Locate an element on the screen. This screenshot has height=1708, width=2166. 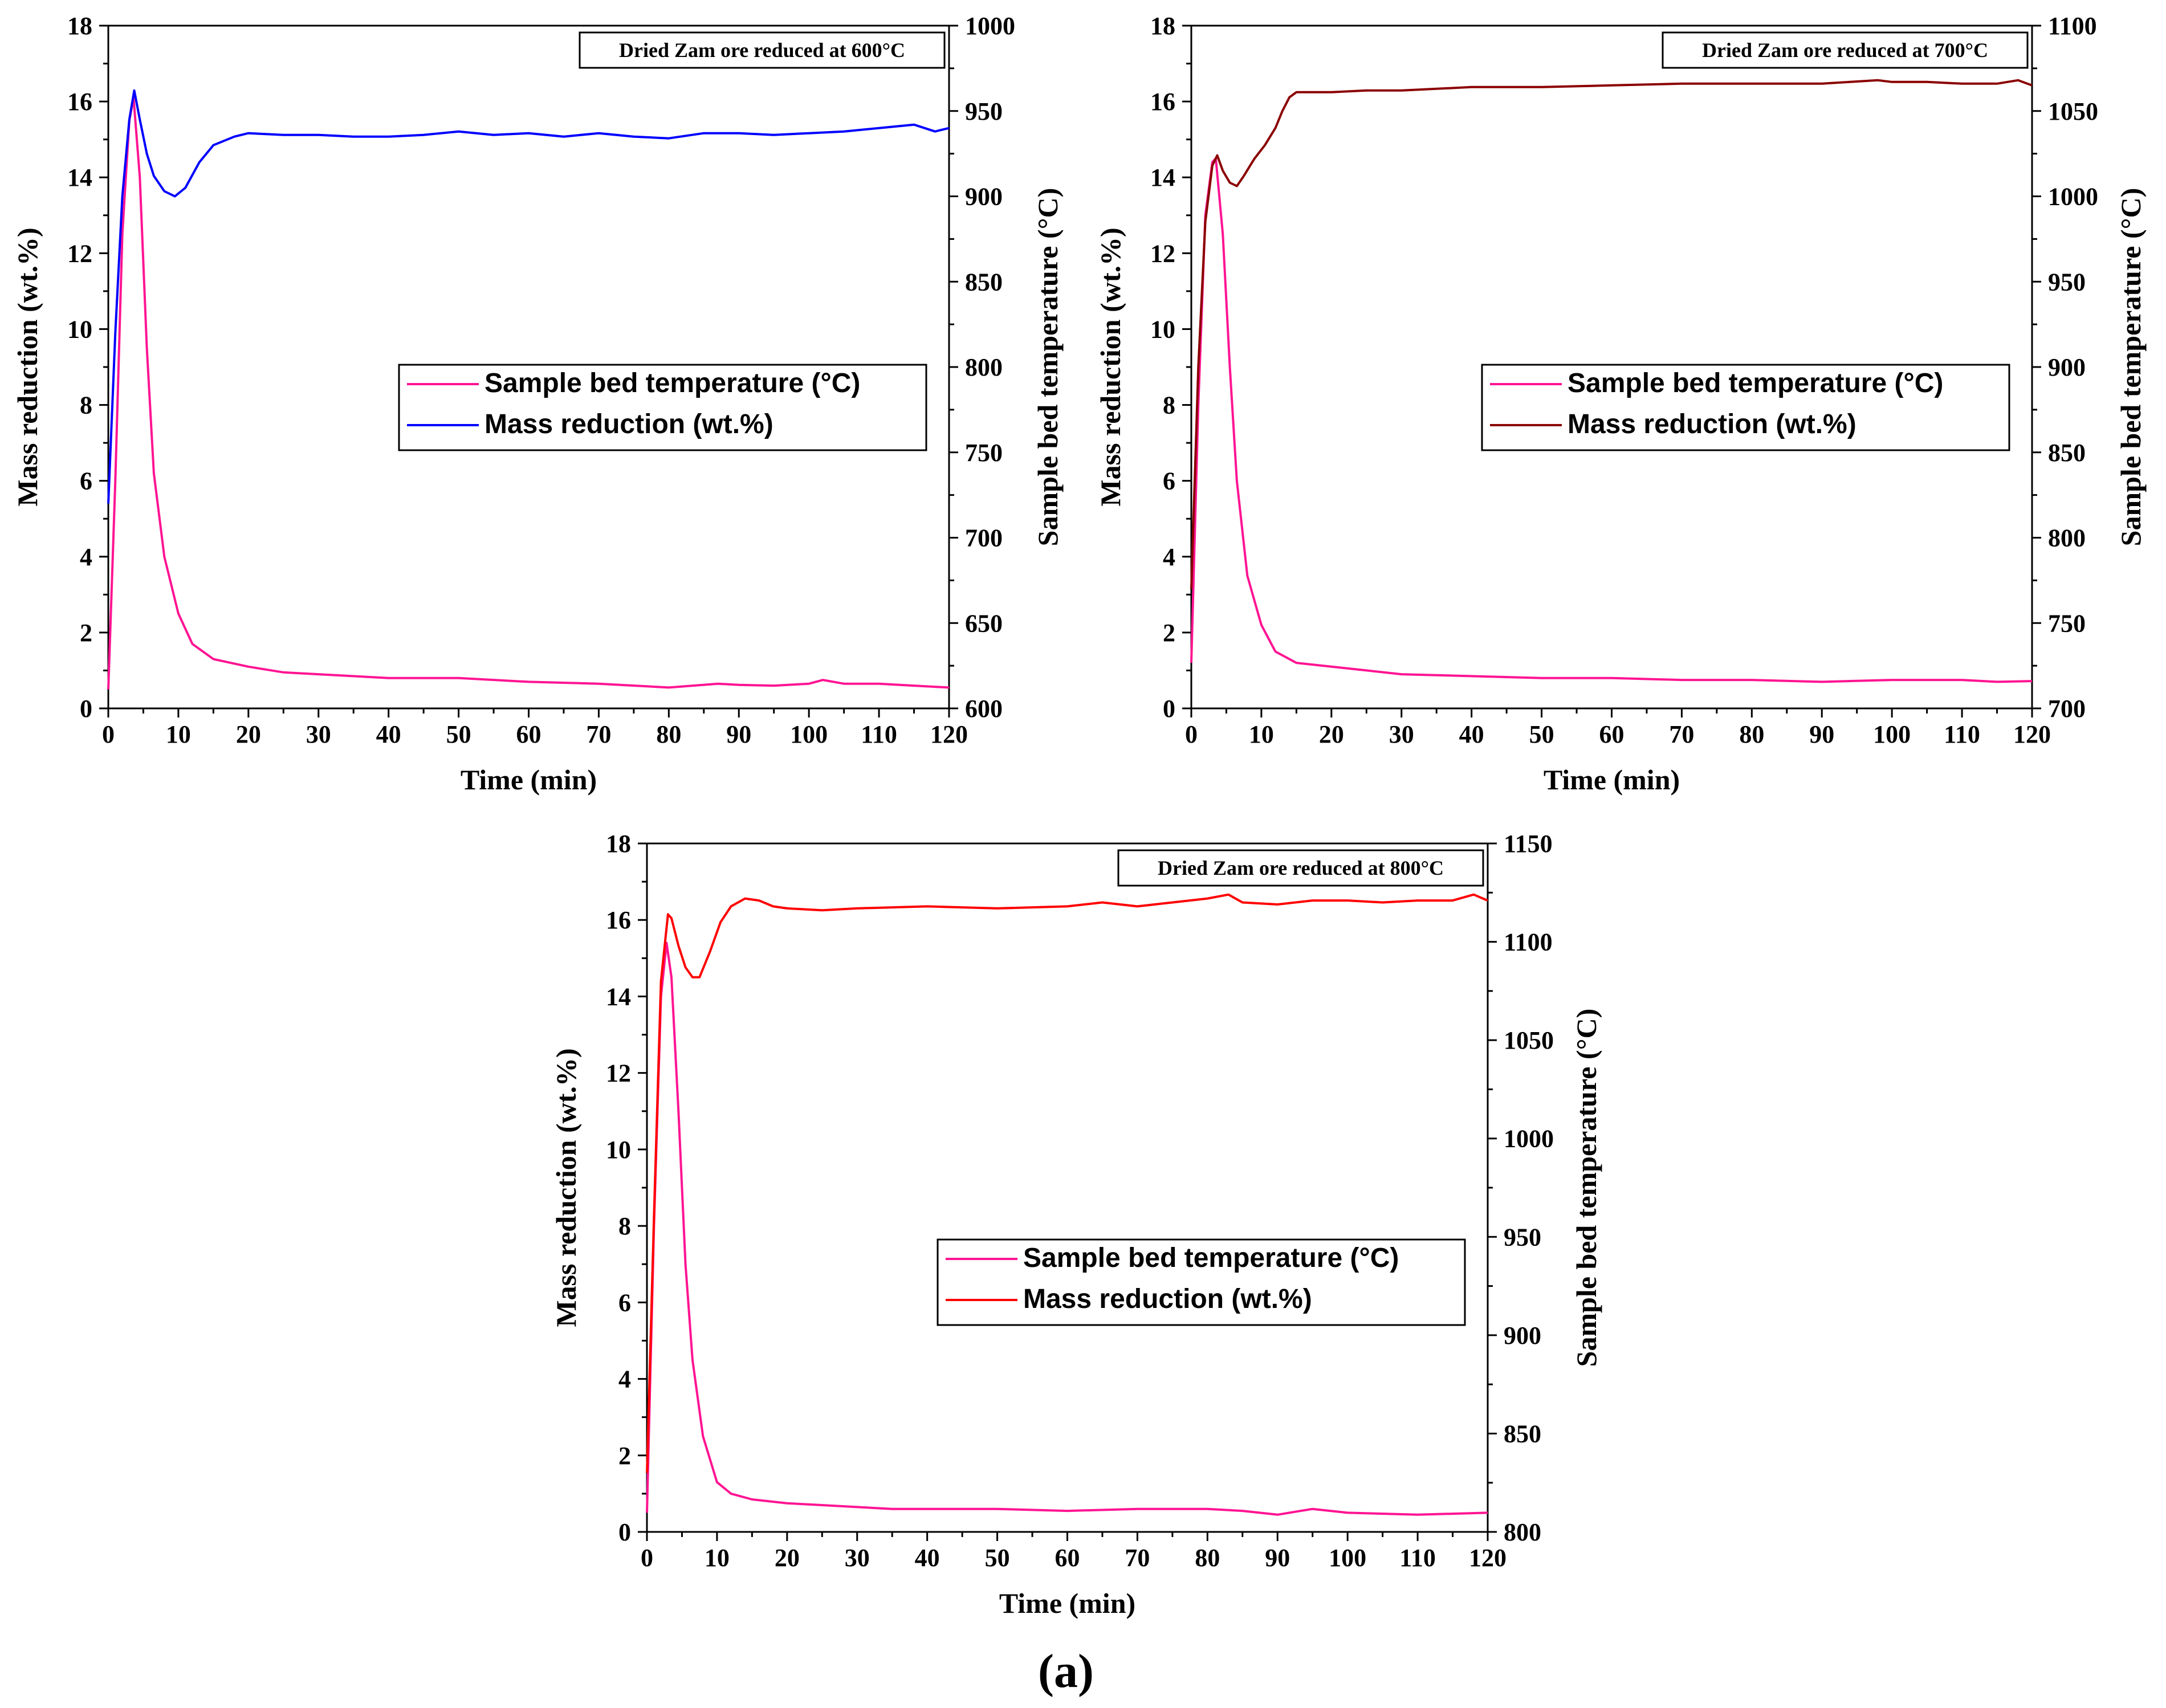
annotation-text: Dried Zam ore reduced at 700°C is located at coordinates (1845, 51).